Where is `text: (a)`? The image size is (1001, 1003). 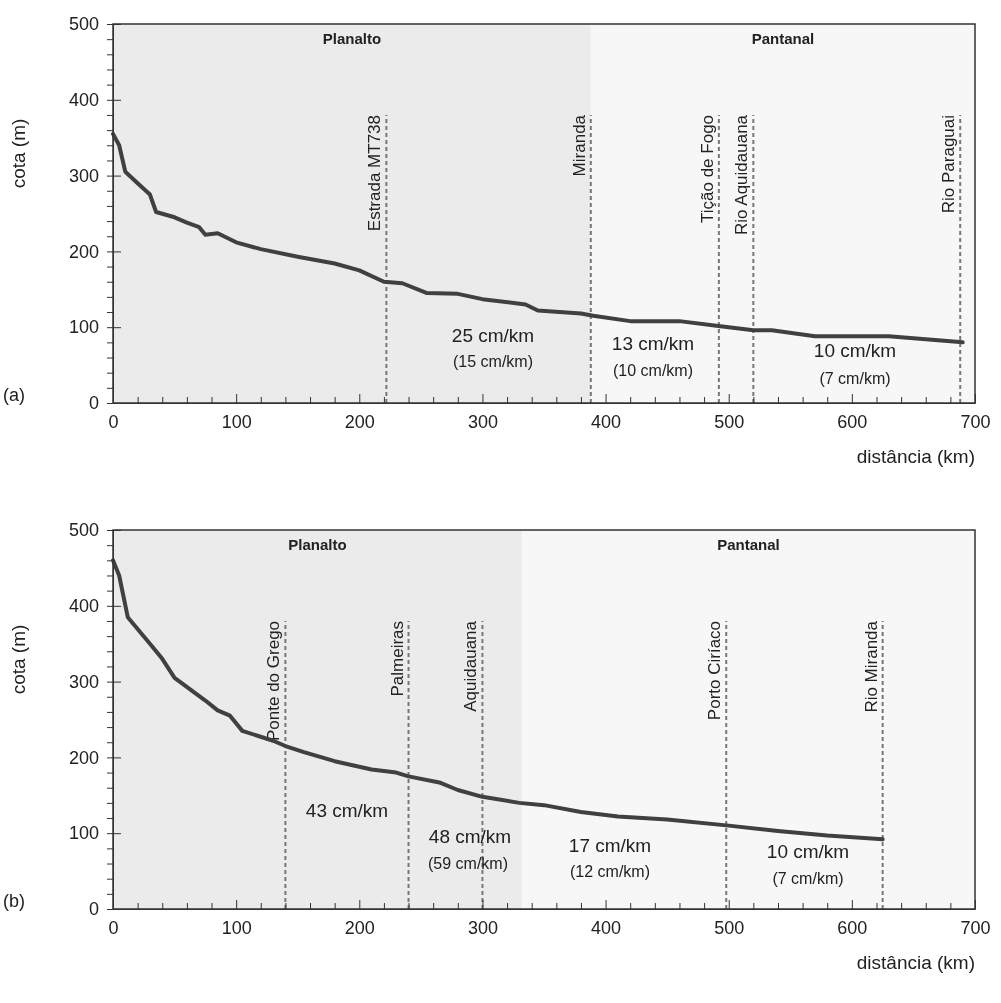
text: (a) is located at coordinates (14, 395).